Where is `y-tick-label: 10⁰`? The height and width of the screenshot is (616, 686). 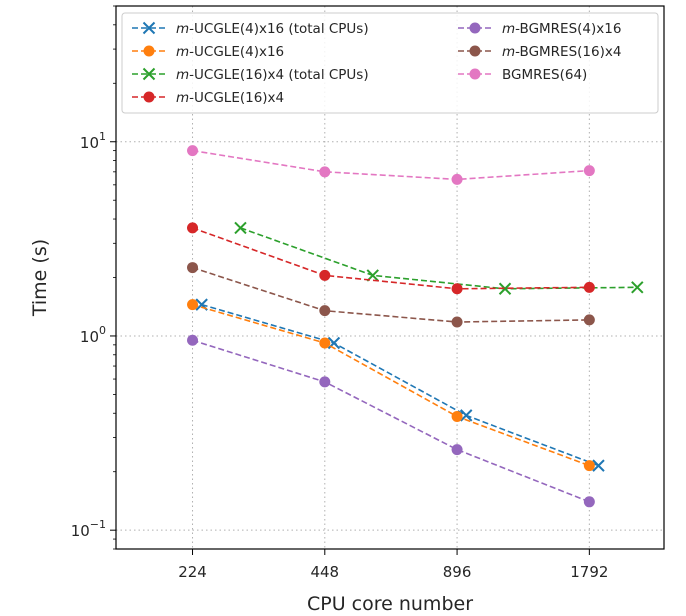 y-tick-label: 10⁰ is located at coordinates (93, 335).